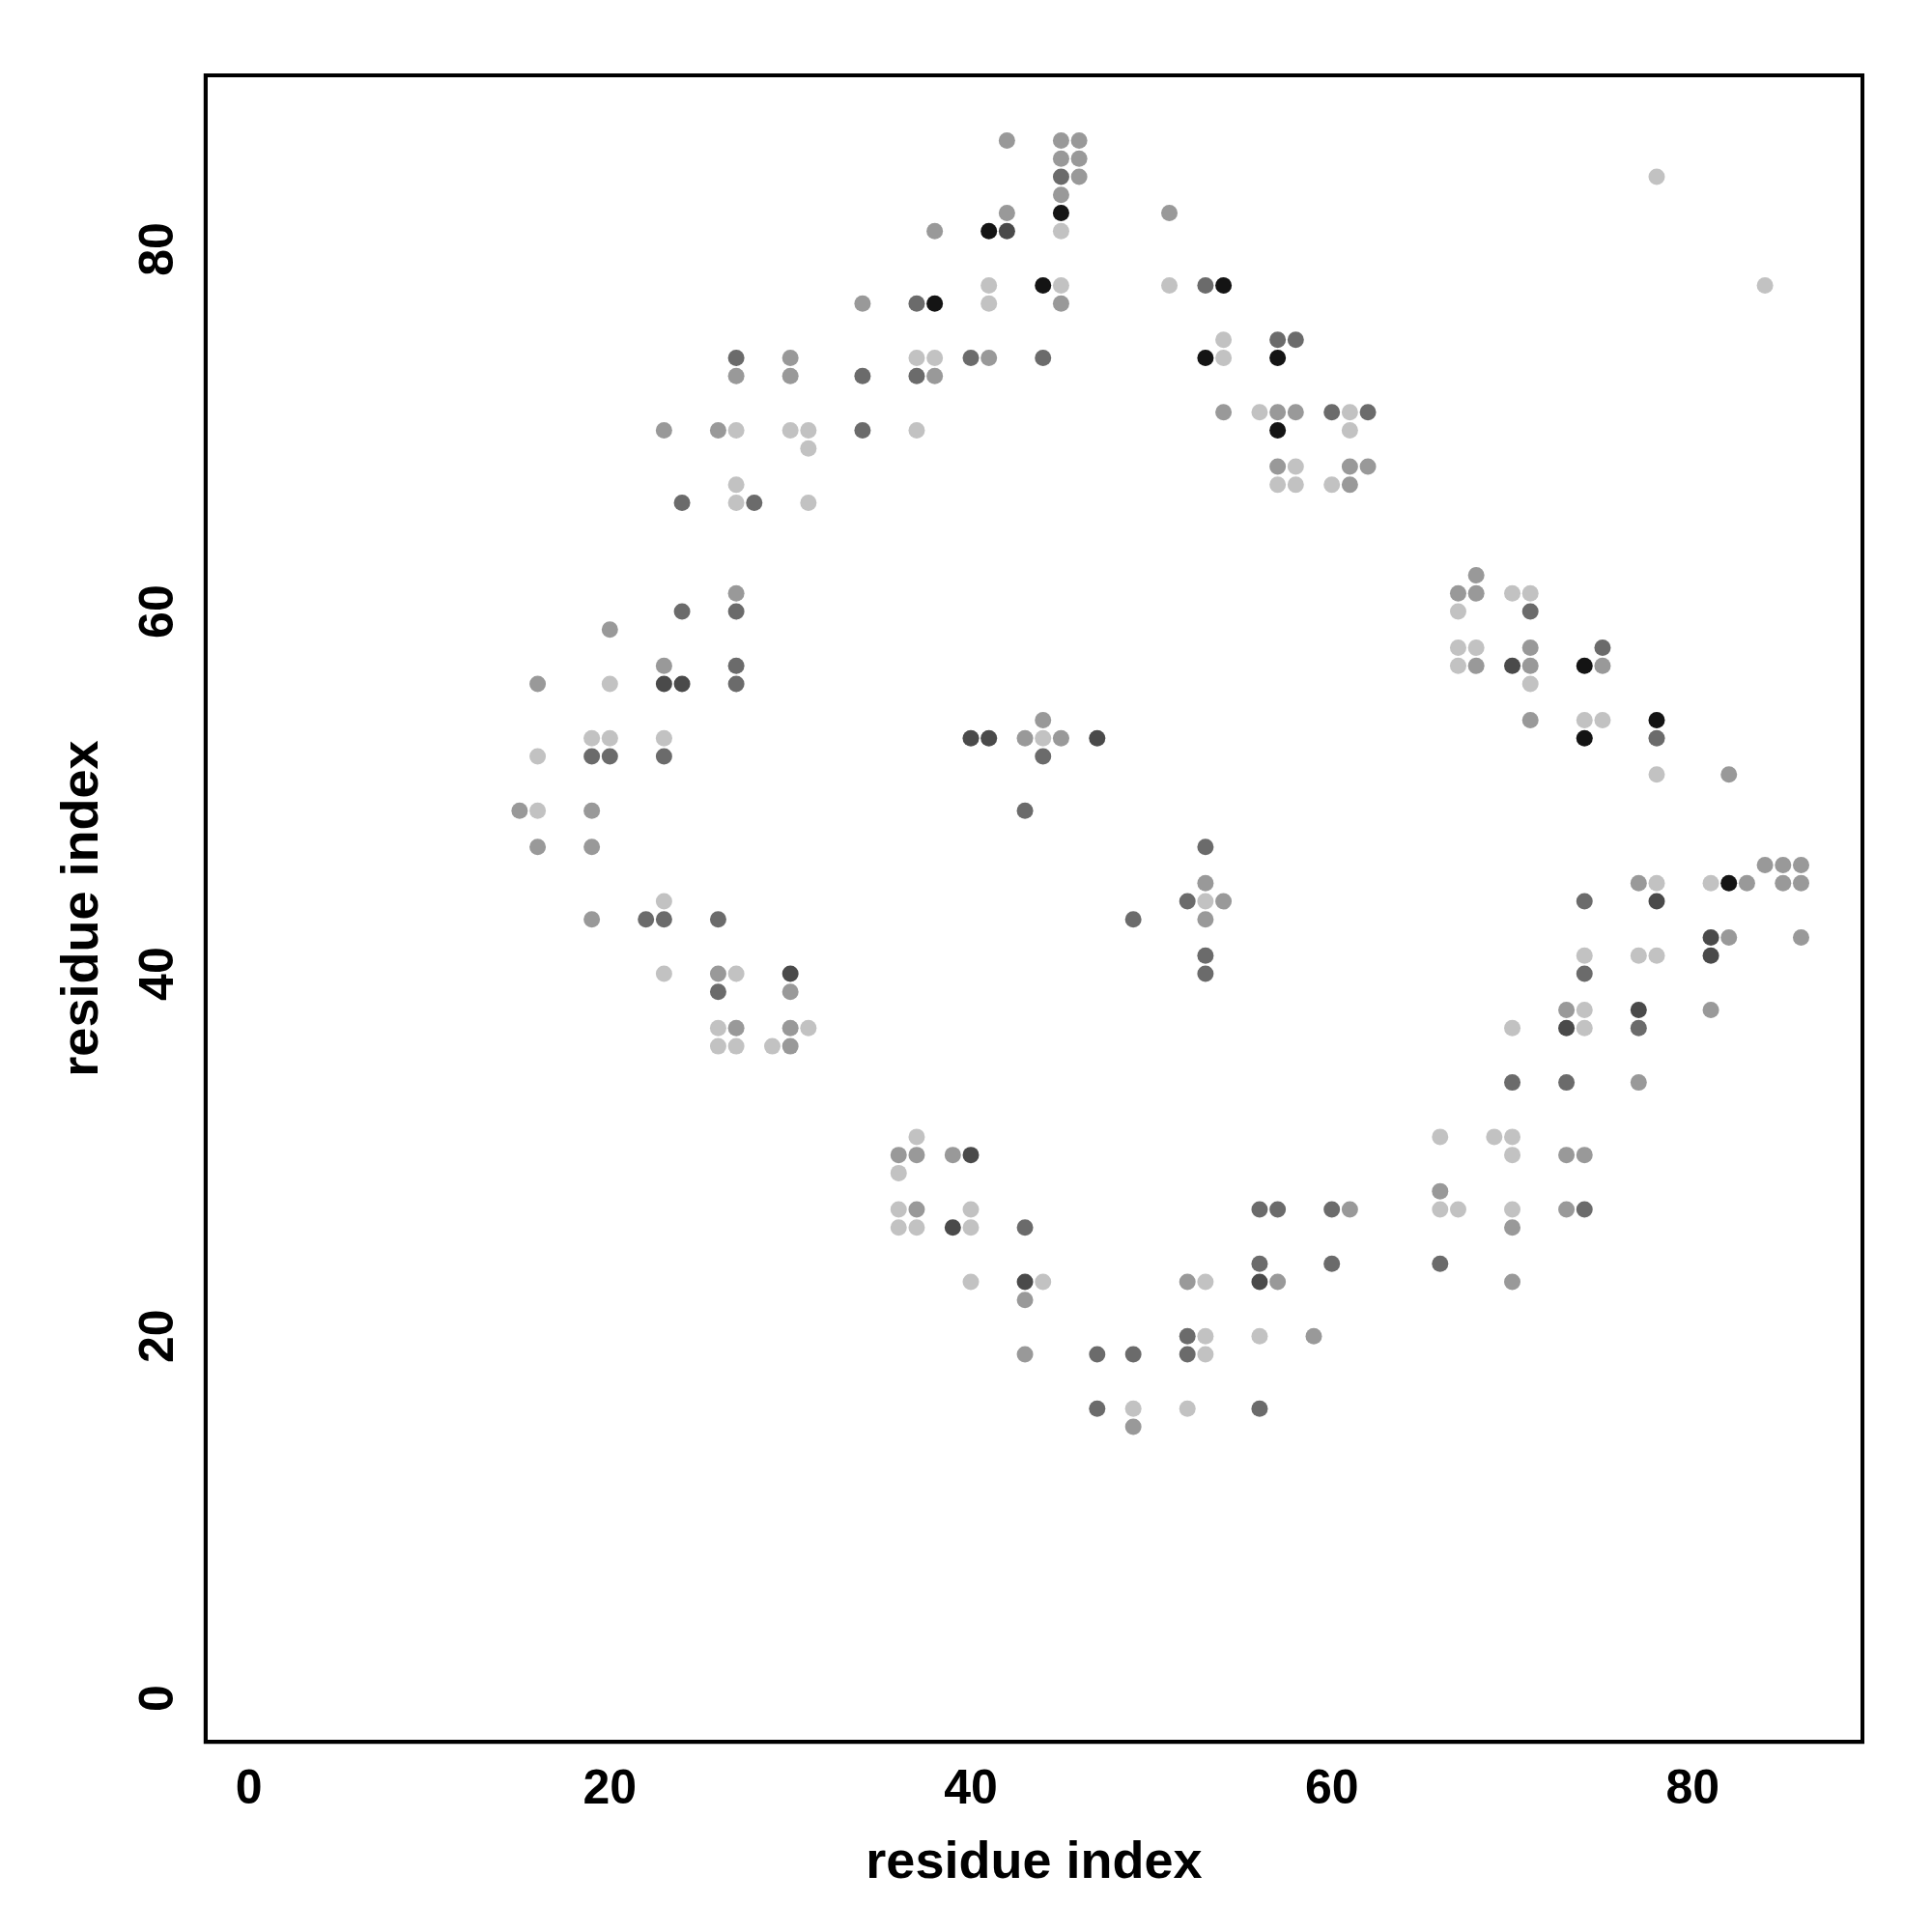  Describe the element at coordinates (1034, 1860) in the screenshot. I see `x-axis-title: residue index` at that location.